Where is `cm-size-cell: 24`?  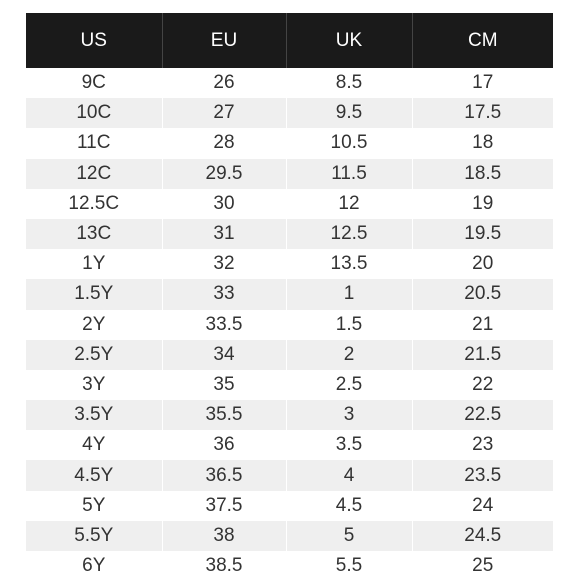 cm-size-cell: 24 is located at coordinates (482, 505).